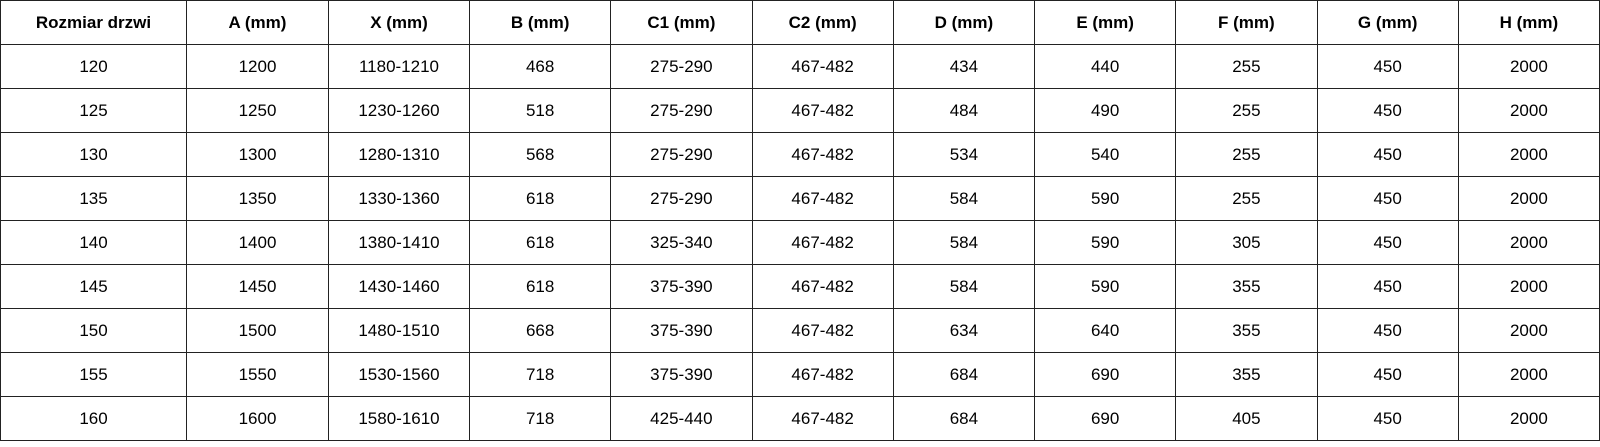  I want to click on table-cell: 155, so click(93, 374).